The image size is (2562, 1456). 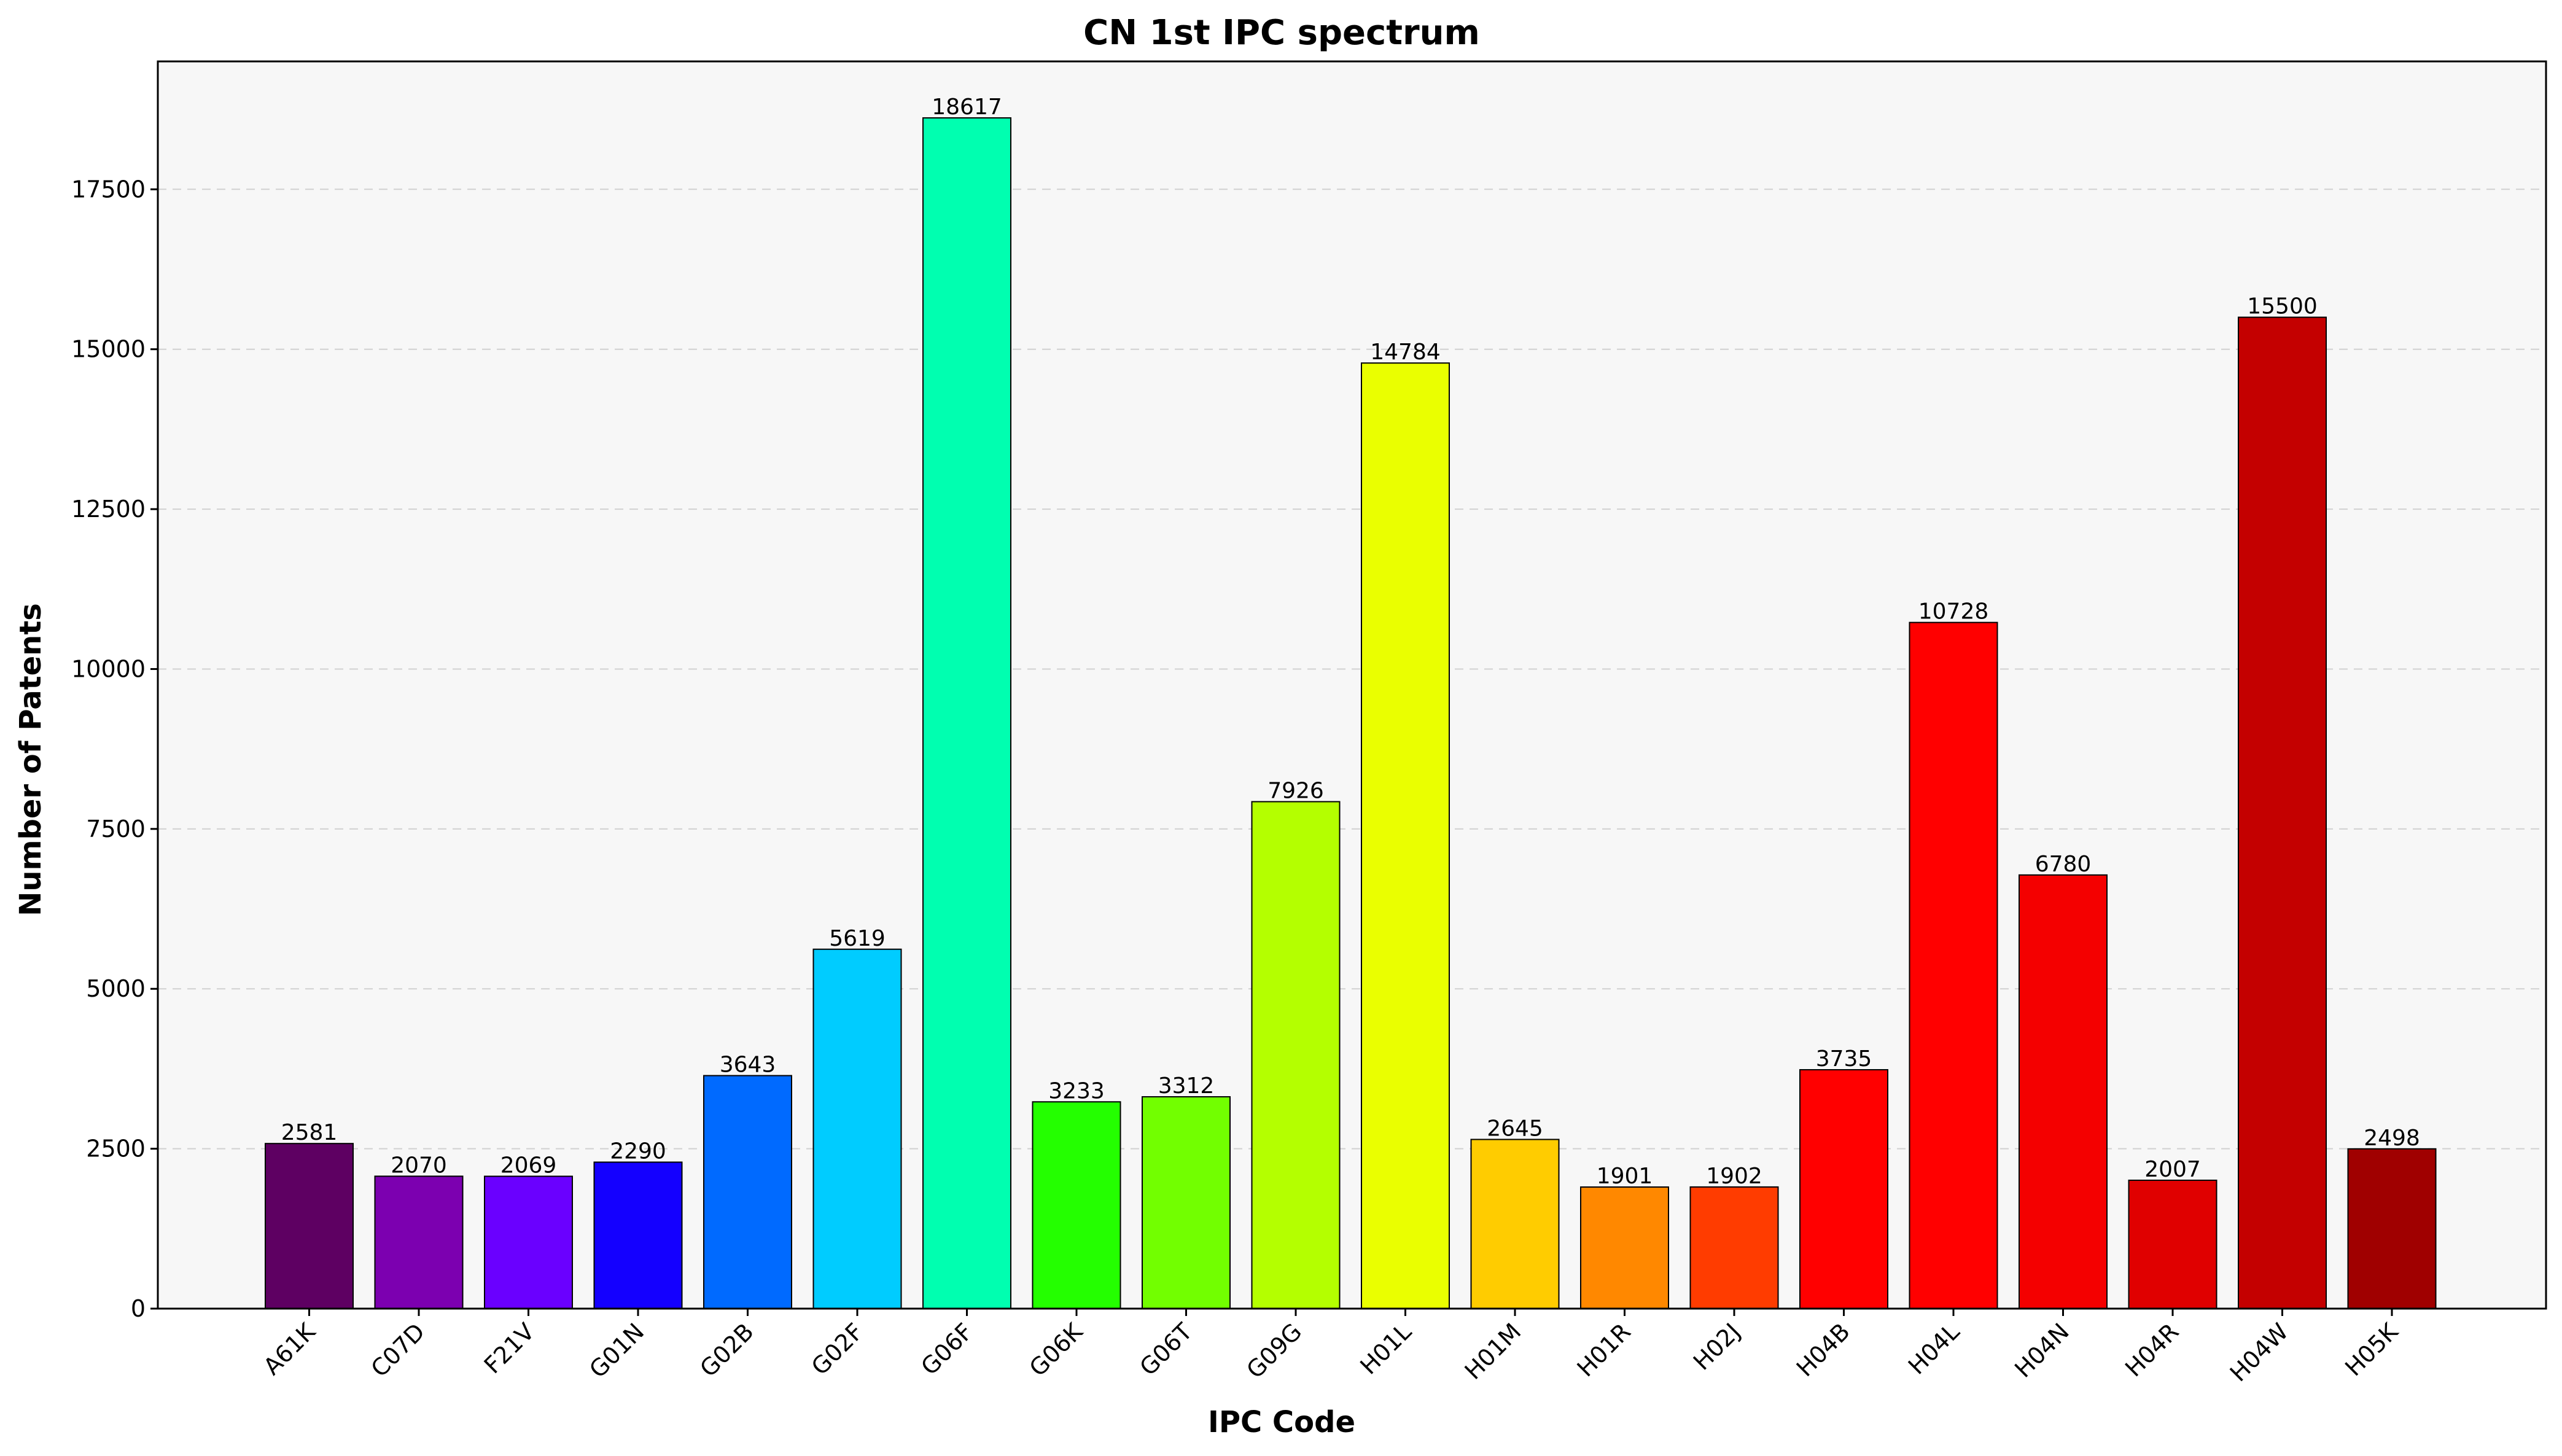 What do you see at coordinates (966, 713) in the screenshot?
I see `bar-g06f` at bounding box center [966, 713].